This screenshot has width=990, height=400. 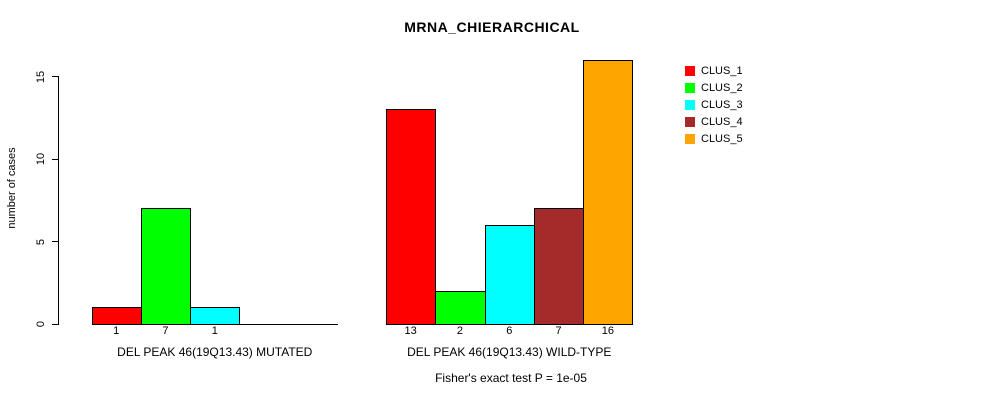 What do you see at coordinates (41, 76) in the screenshot?
I see `y-tick-label: 15` at bounding box center [41, 76].